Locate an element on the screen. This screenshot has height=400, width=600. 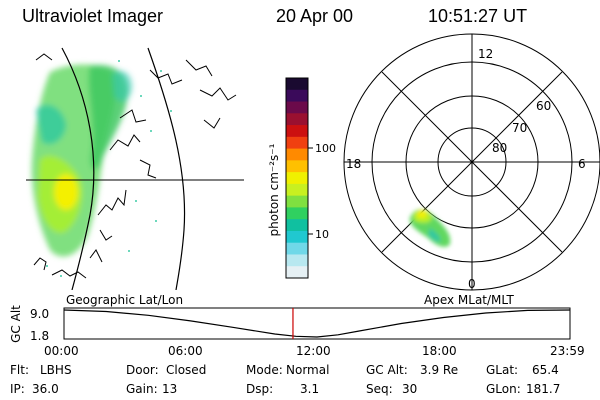
status-gain-value: 13 is located at coordinates (170, 389).